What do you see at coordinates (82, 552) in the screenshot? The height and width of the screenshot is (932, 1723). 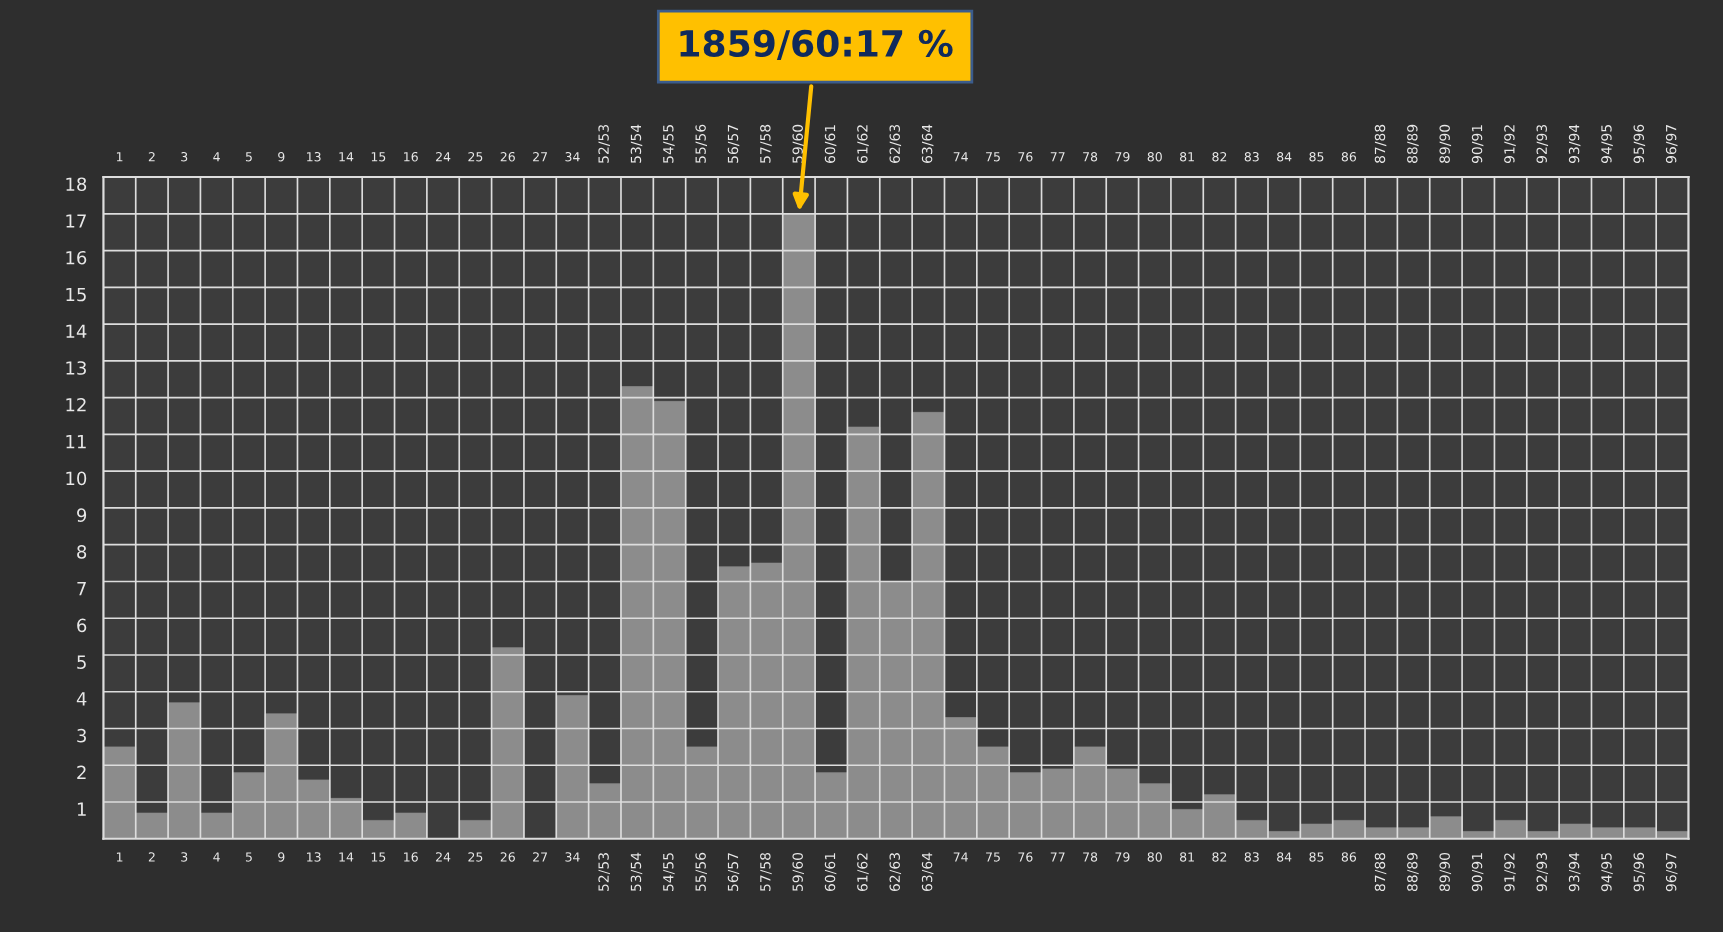 I see `y-tick-label: 8` at bounding box center [82, 552].